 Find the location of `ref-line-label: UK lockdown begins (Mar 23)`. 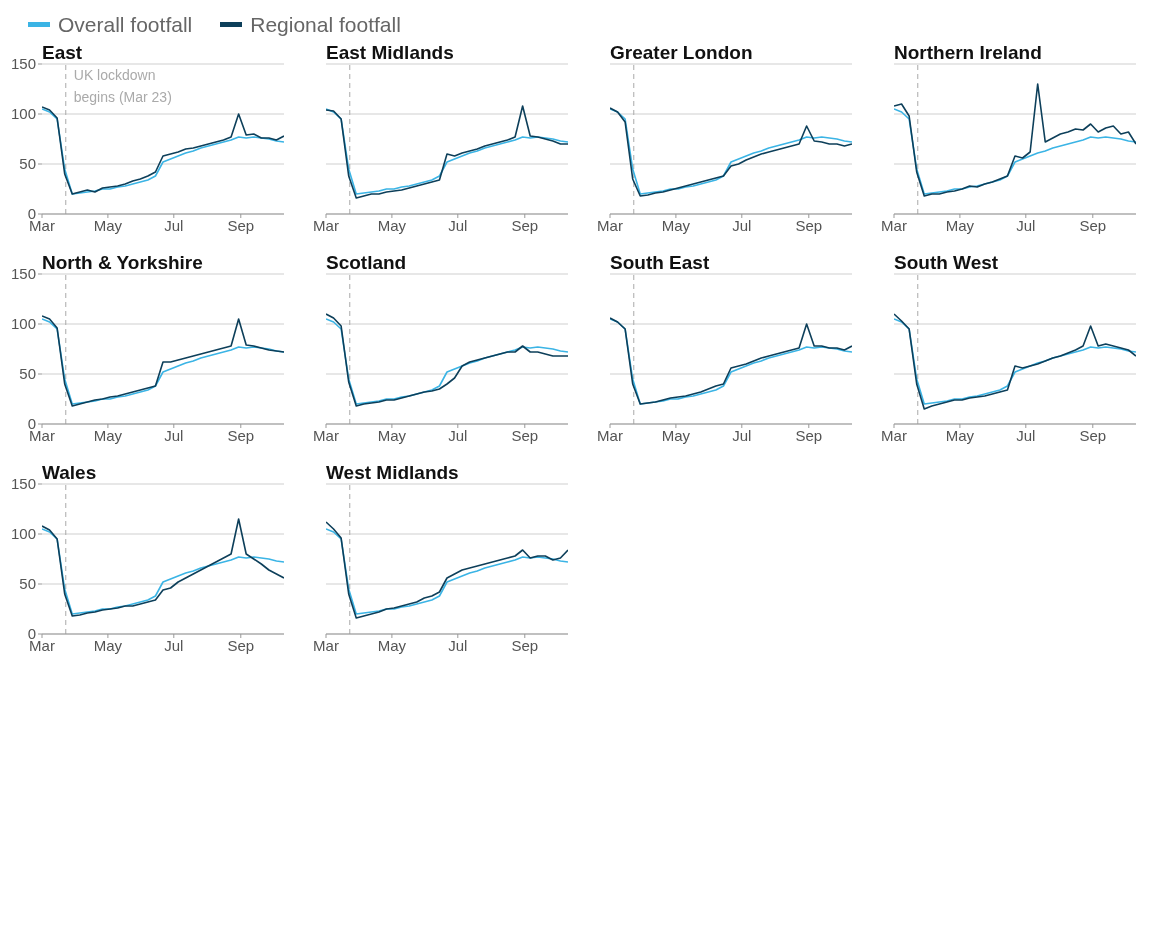

ref-line-label: UK lockdown begins (Mar 23) is located at coordinates (122, 86).